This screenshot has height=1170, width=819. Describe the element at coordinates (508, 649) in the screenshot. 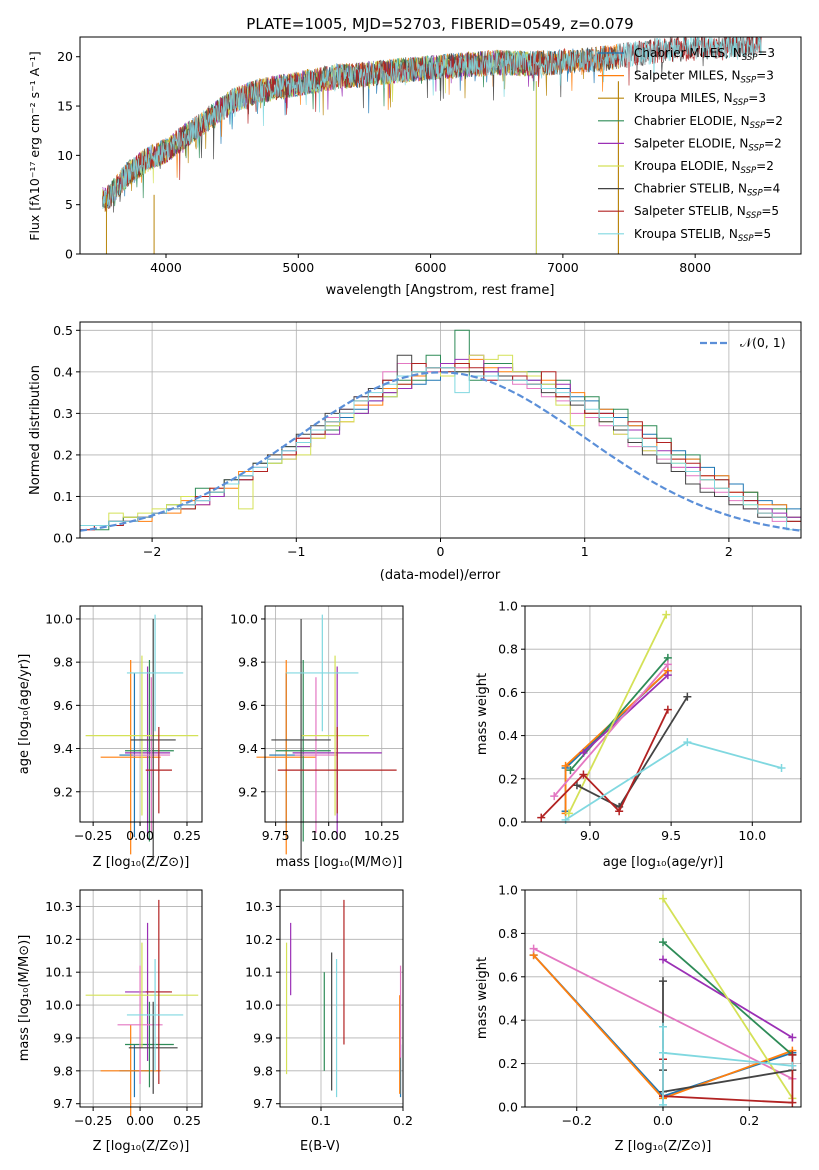

I see `y-tick-label: 0.8` at that location.